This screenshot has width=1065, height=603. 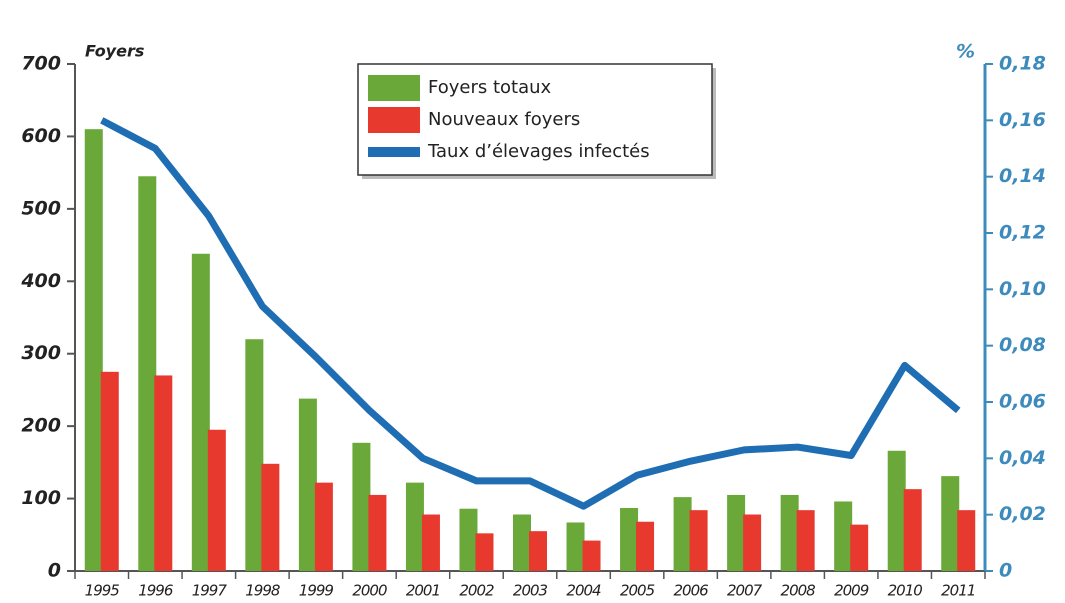 I want to click on x-tick-label: 2007, so click(x=745, y=591).